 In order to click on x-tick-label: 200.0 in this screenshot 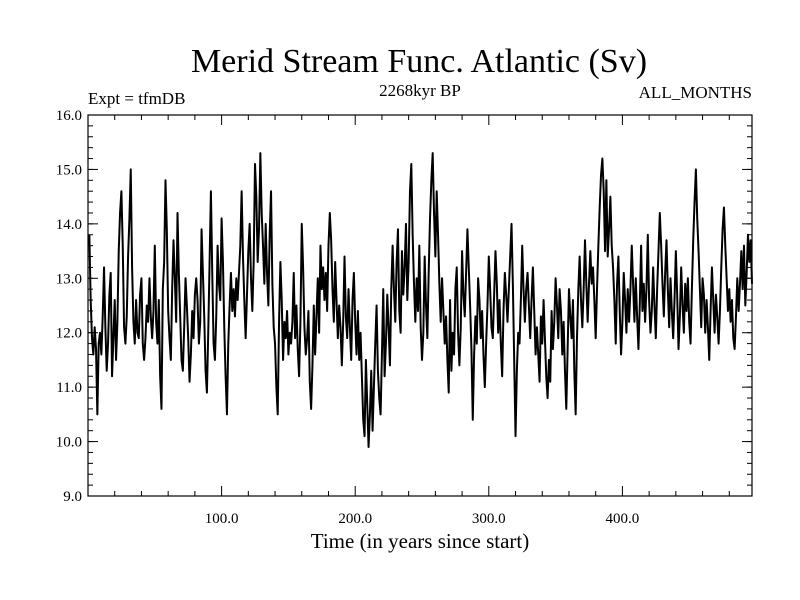, I will do `click(355, 519)`.